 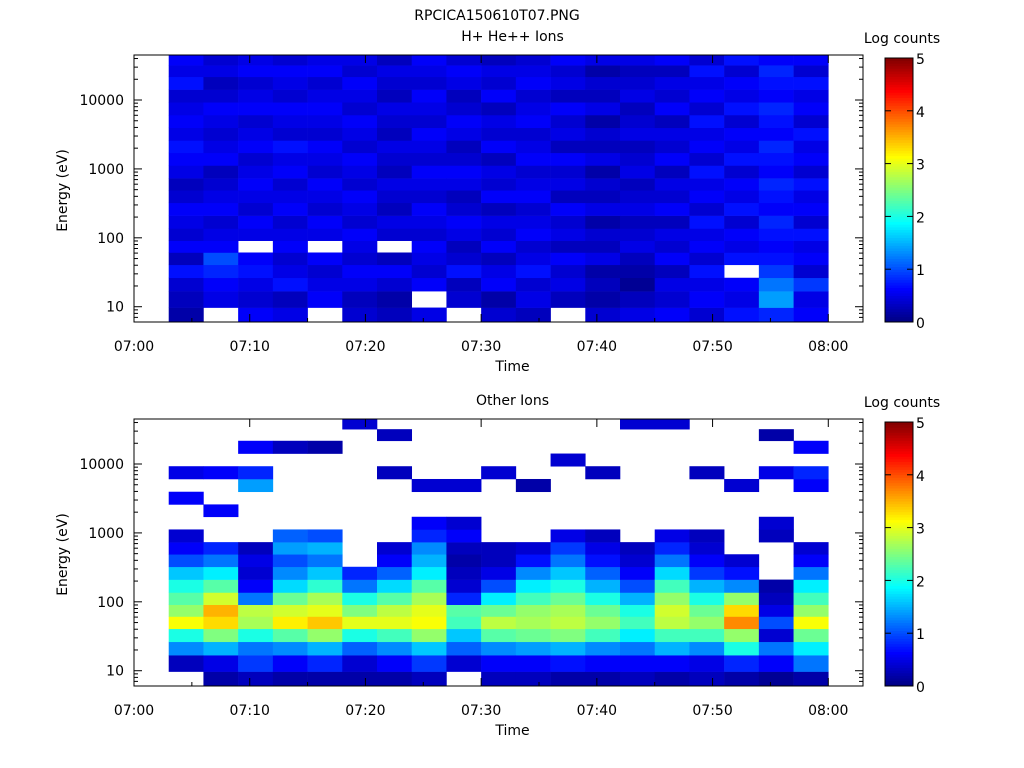 What do you see at coordinates (115, 672) in the screenshot?
I see `y-tick-label: 10` at bounding box center [115, 672].